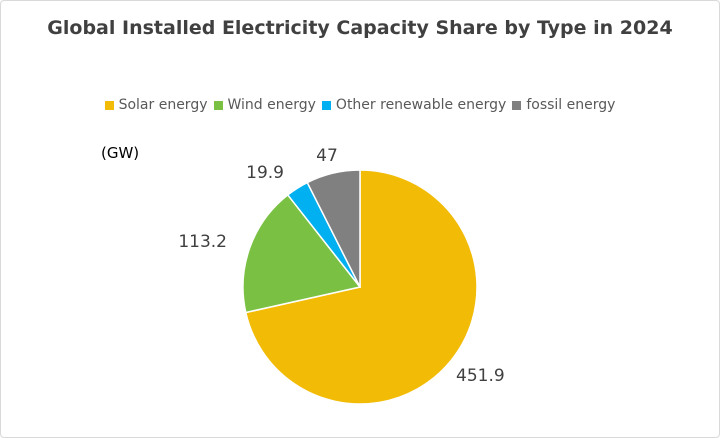  What do you see at coordinates (271, 105) in the screenshot?
I see `legend-label-wind: Wind energy` at bounding box center [271, 105].